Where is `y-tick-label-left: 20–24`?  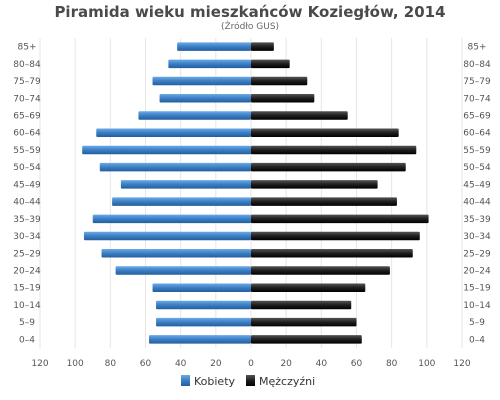
y-tick-label-left: 20–24 is located at coordinates (27, 272).